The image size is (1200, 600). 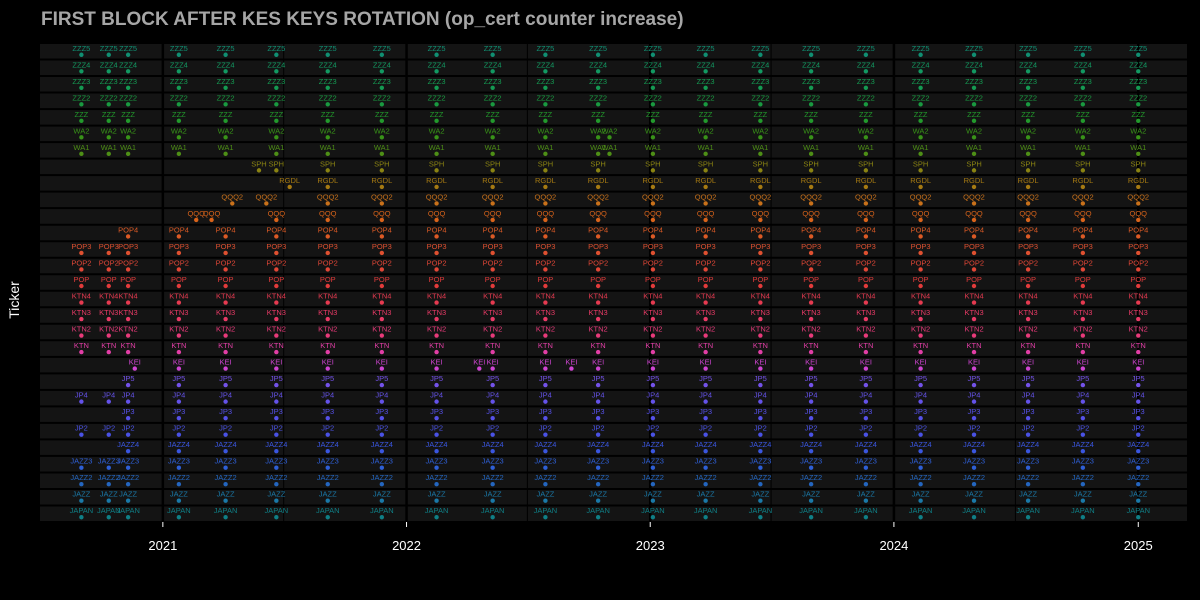 I want to click on point-label: JAZZ4, so click(x=1138, y=444).